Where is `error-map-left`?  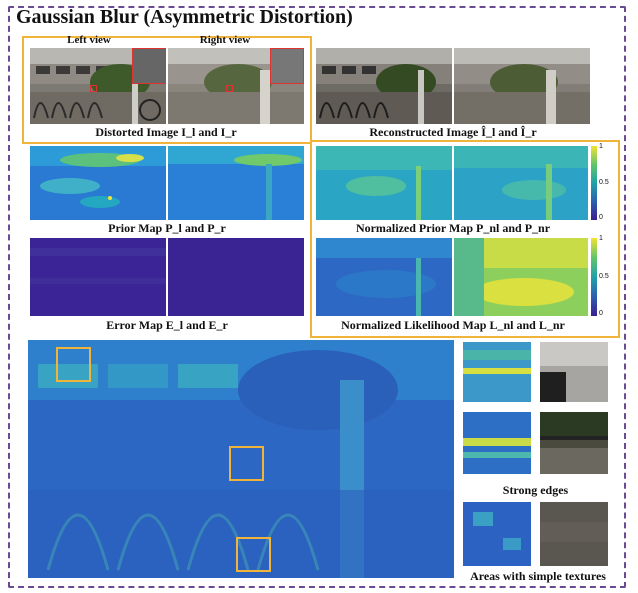
error-map-left is located at coordinates (98, 277).